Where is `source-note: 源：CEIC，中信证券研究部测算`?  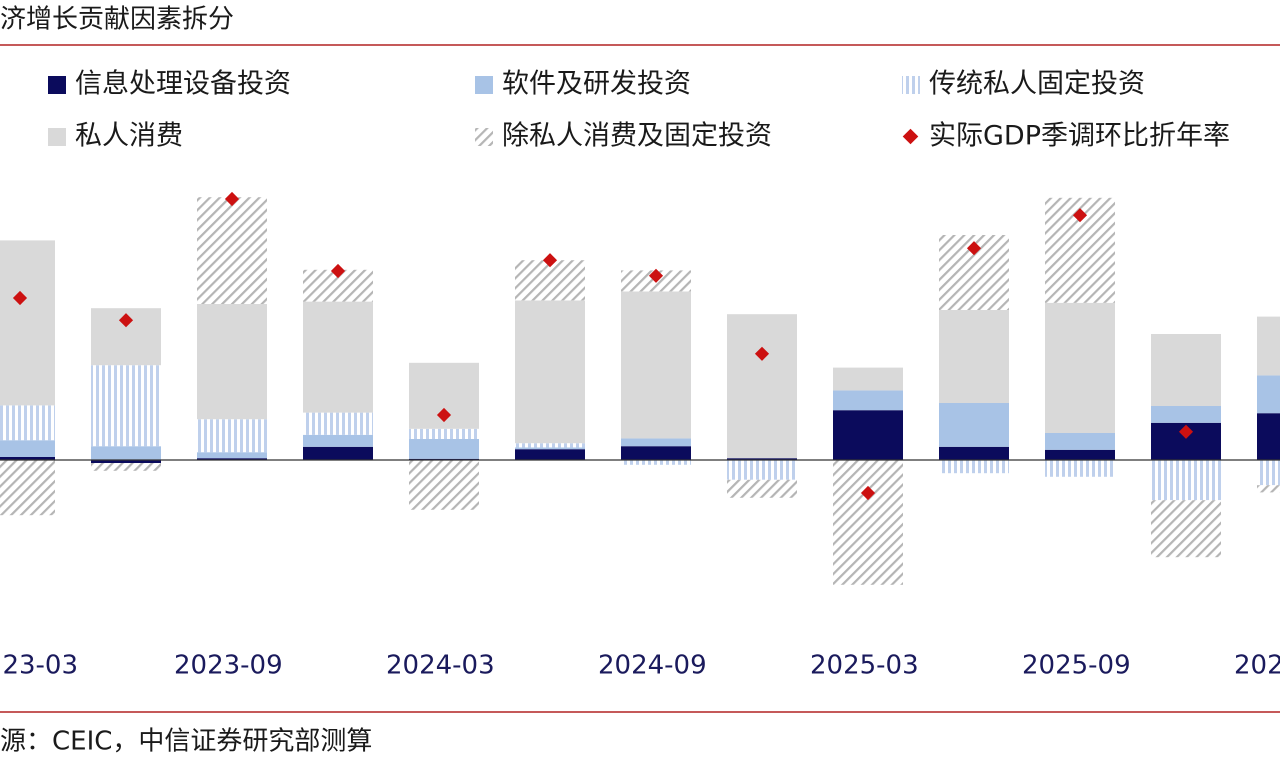
source-note: 源：CEIC，中信证券研究部测算 is located at coordinates (186, 742).